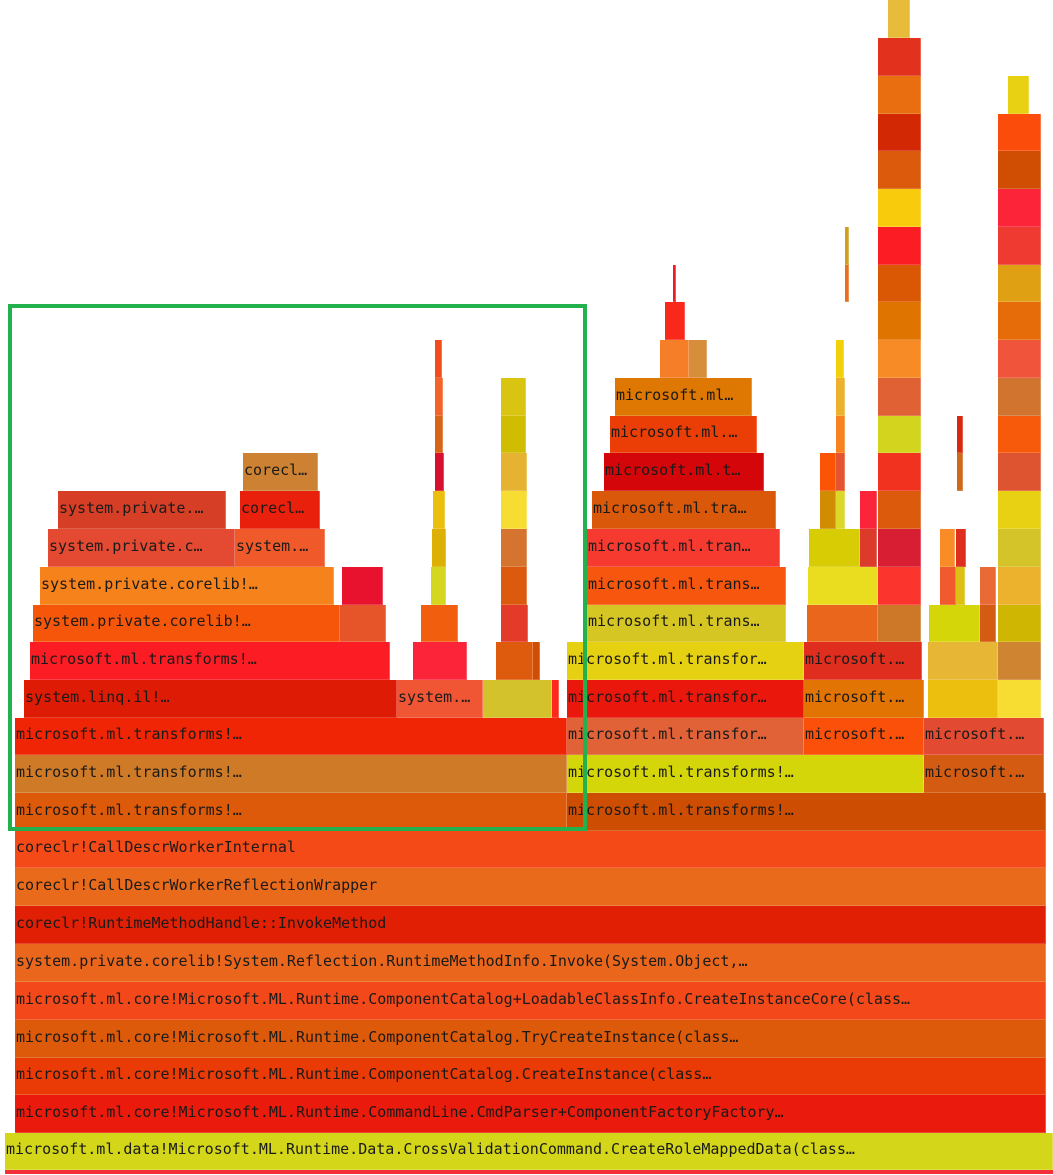 The width and height of the screenshot is (1053, 1175). Describe the element at coordinates (530, 887) in the screenshot. I see `flame-frame: coreclr!CallDescrWorkerReflectionWrapper` at that location.